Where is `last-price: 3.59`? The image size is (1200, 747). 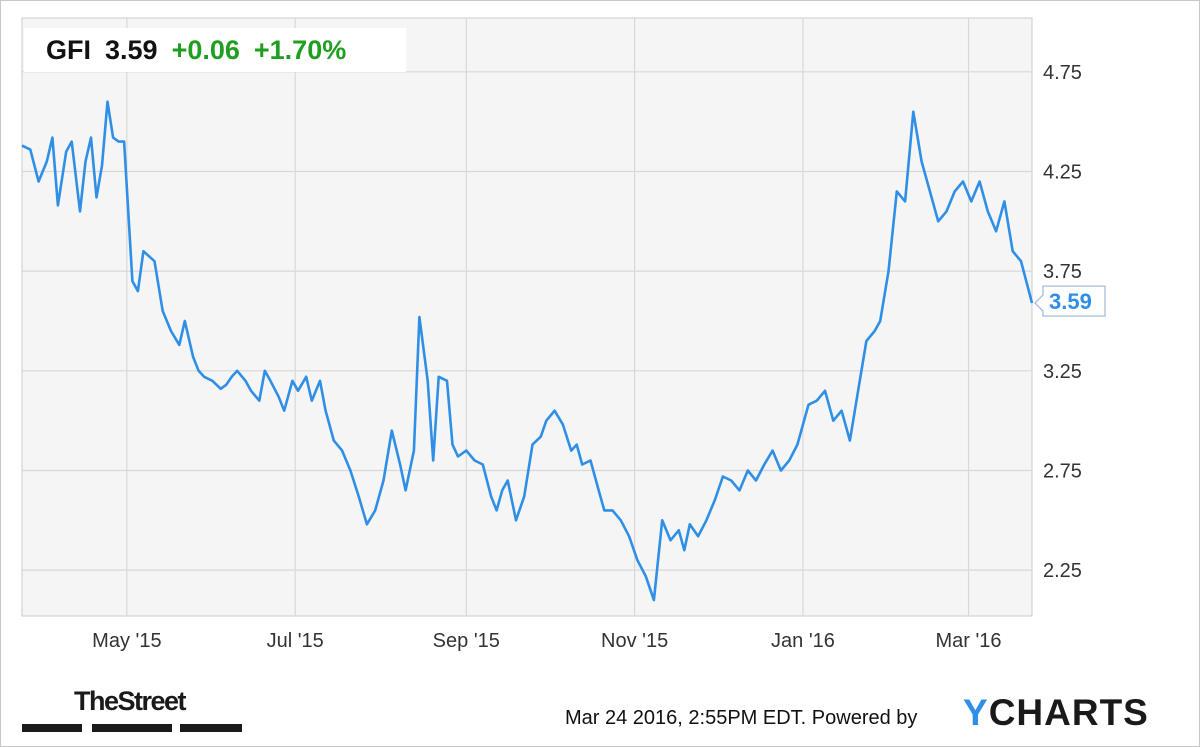 last-price: 3.59 is located at coordinates (131, 49).